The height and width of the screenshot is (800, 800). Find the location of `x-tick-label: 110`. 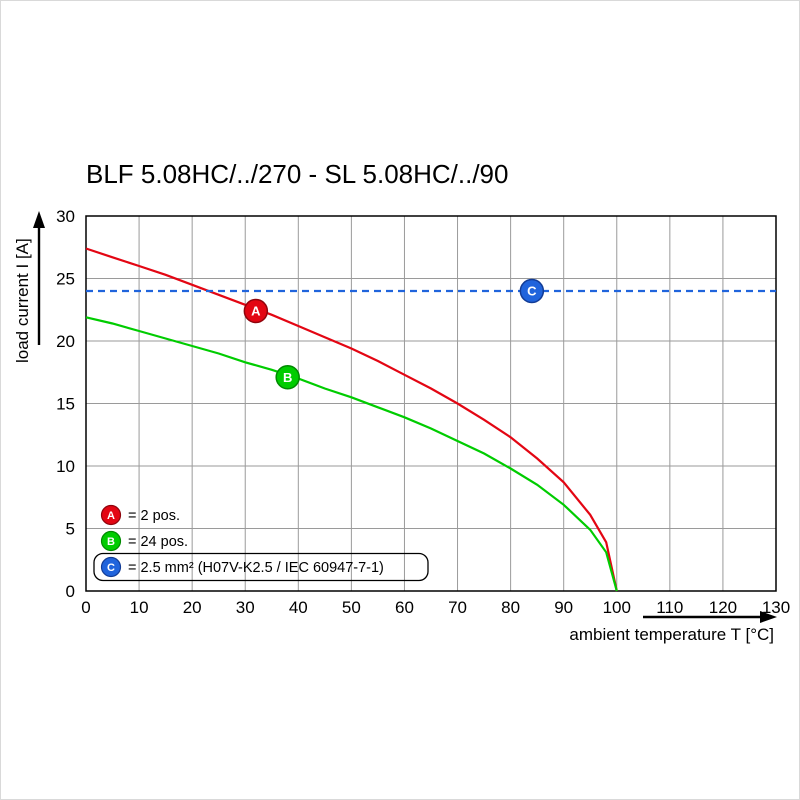

x-tick-label: 110 is located at coordinates (669, 607).